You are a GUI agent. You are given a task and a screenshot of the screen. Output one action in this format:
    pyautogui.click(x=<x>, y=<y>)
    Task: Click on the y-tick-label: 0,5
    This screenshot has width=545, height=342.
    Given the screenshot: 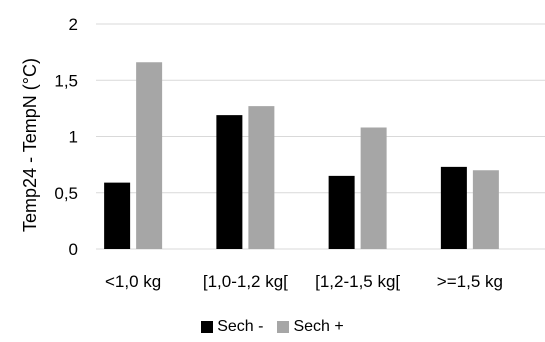 What is the action you would take?
    pyautogui.click(x=66, y=193)
    